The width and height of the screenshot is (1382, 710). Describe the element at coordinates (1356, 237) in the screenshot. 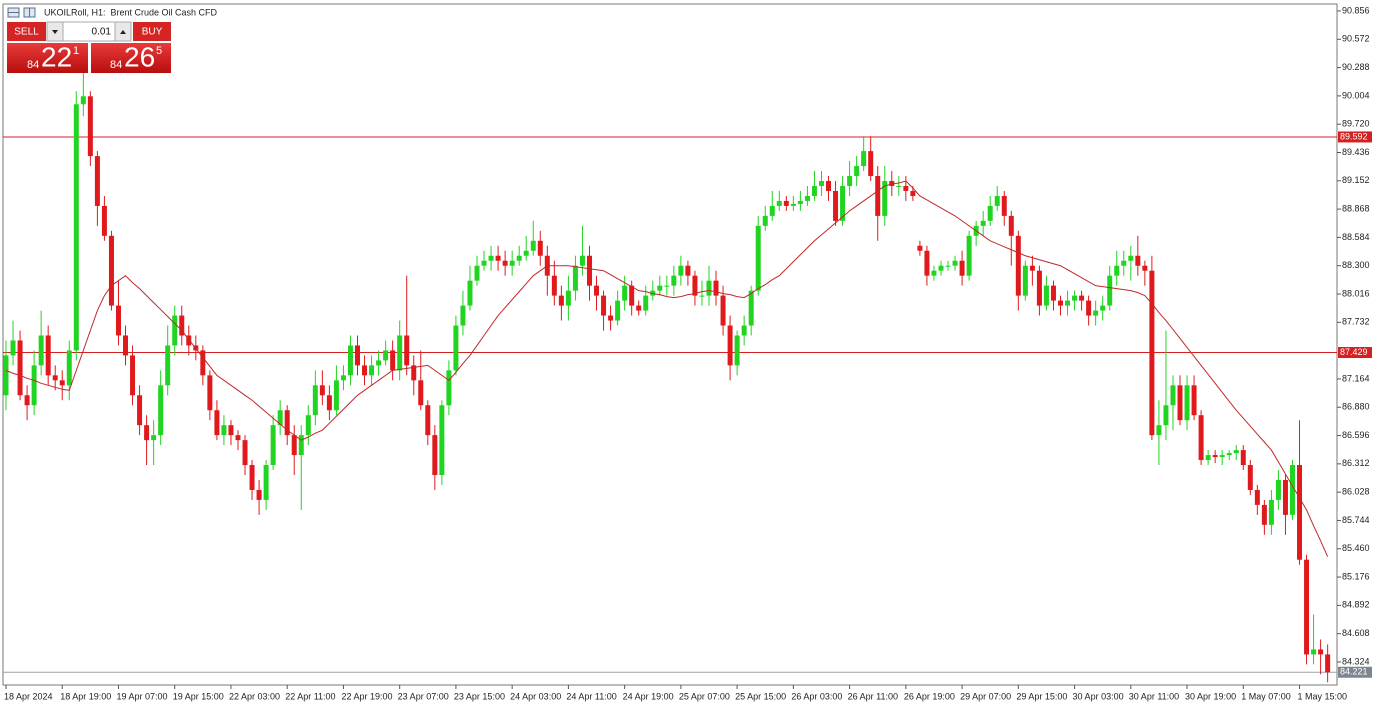

I see `y-tick-label: 88.584` at that location.